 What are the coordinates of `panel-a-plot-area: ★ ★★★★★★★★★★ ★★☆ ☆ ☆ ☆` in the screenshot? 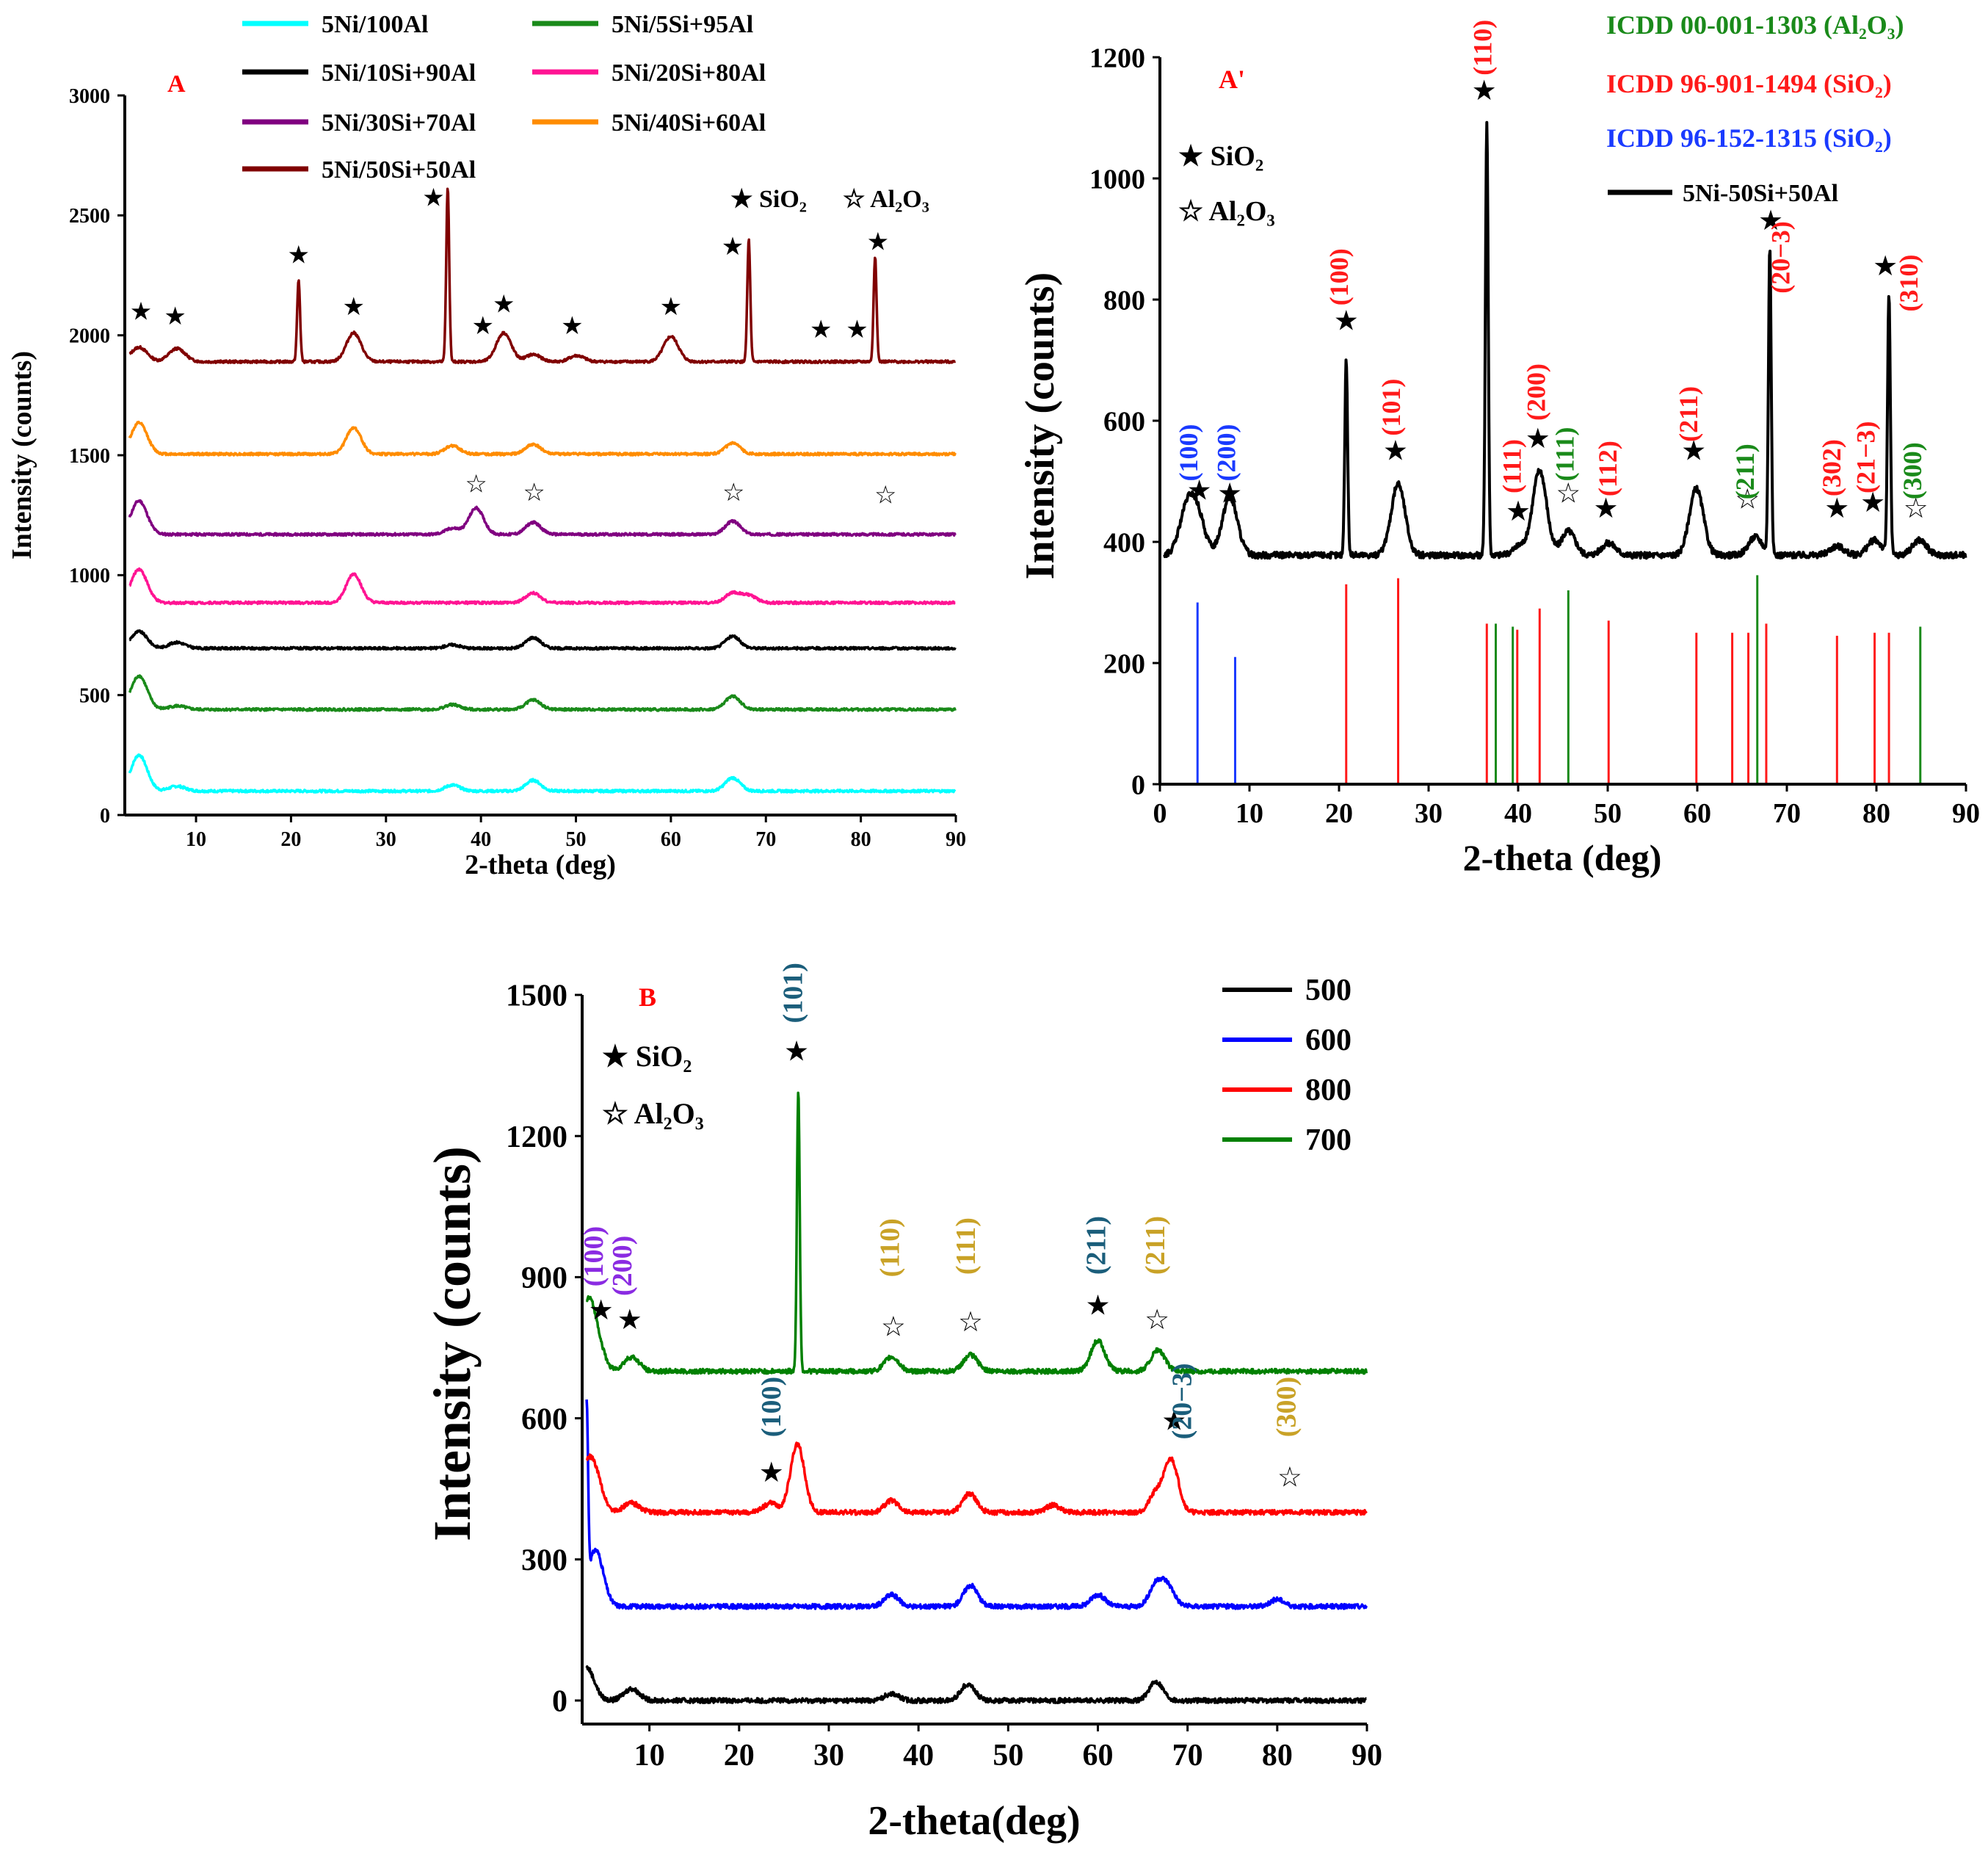 It's located at (542, 489).